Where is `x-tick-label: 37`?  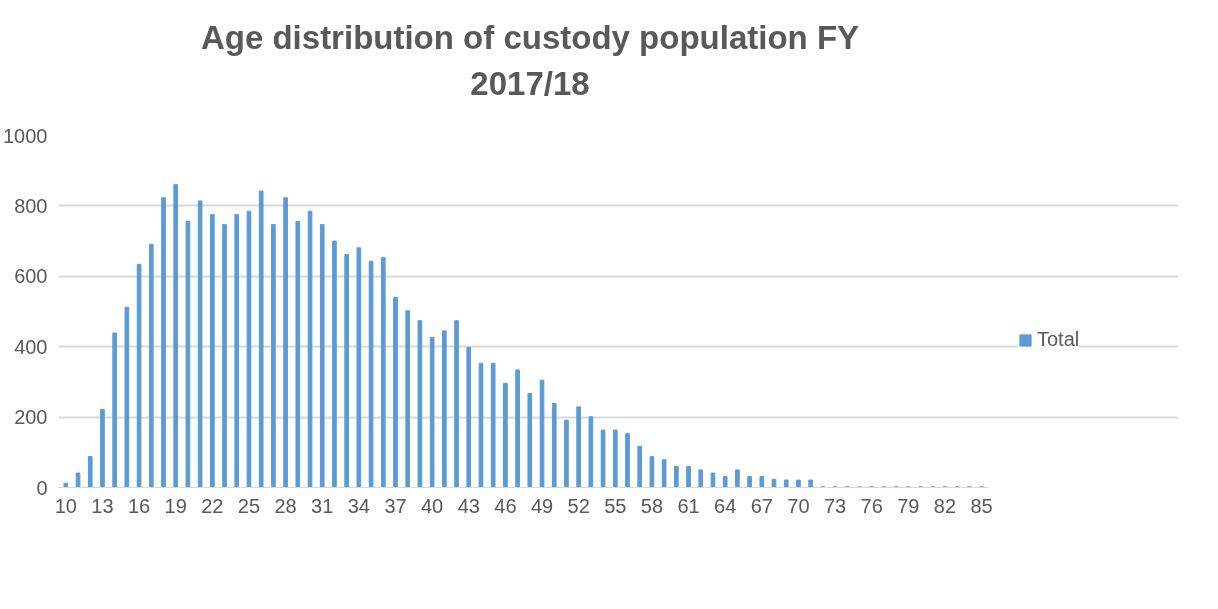
x-tick-label: 37 is located at coordinates (395, 505).